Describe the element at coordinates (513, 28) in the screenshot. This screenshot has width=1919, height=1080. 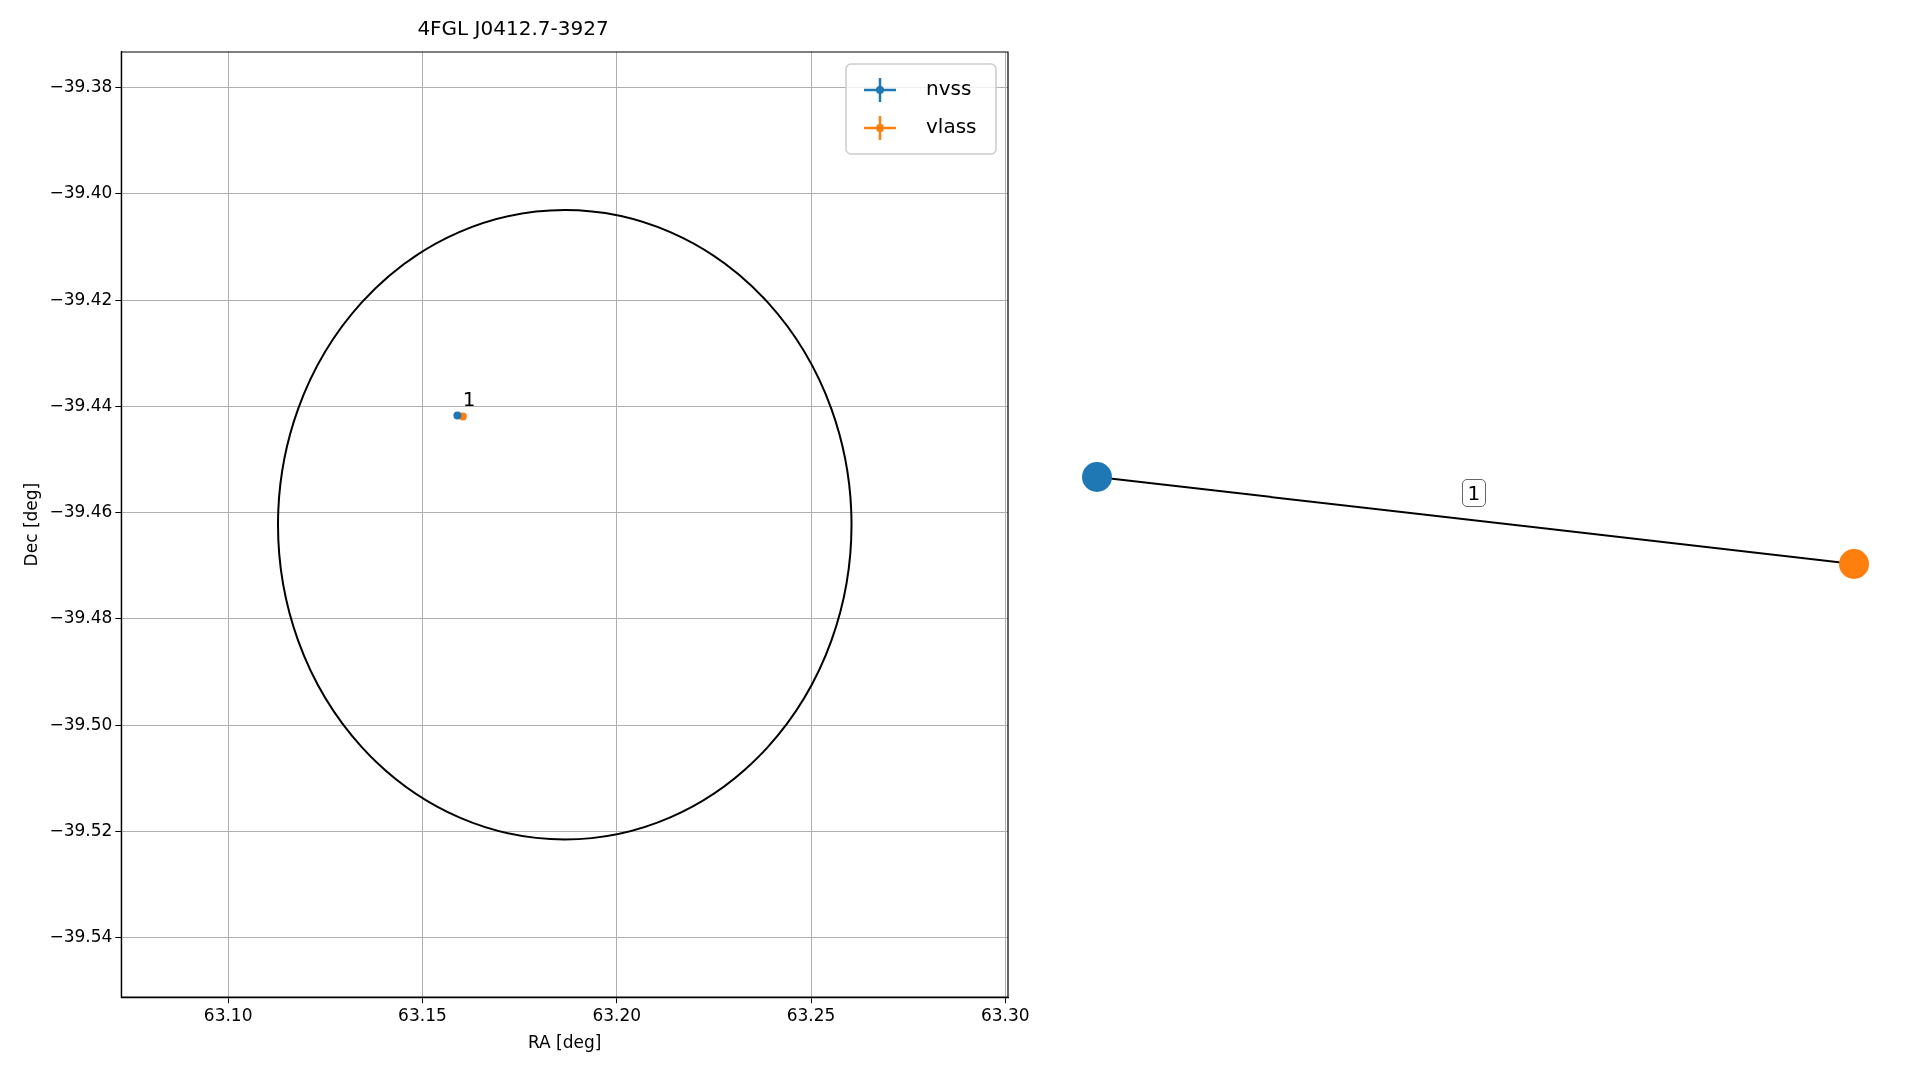
I see `chart-title: 4FGL J0412.7-3927` at that location.